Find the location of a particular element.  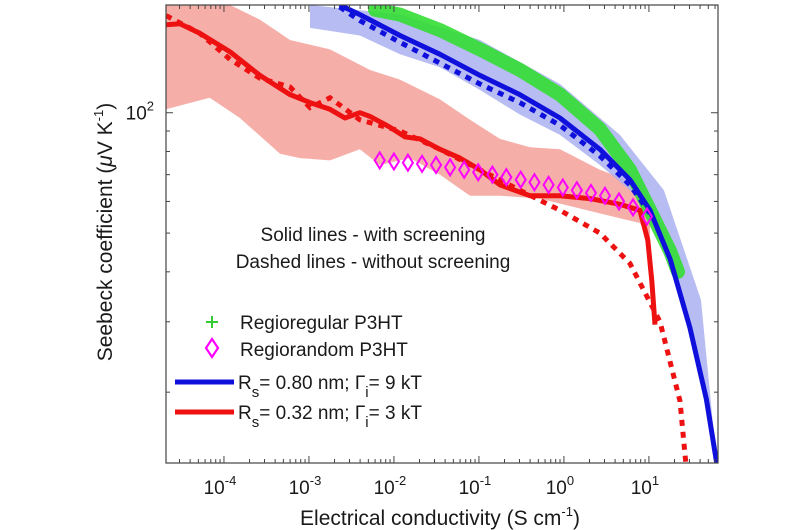

legend-diamond-icon is located at coordinates (212, 348).